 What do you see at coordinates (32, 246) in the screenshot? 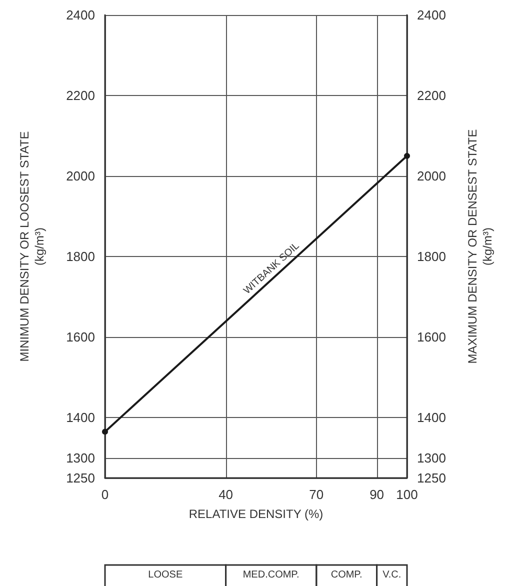
I see `y-axis-title: MINIMUM DENSITY OR LOOSEST STATE (kg/m³)` at bounding box center [32, 246].